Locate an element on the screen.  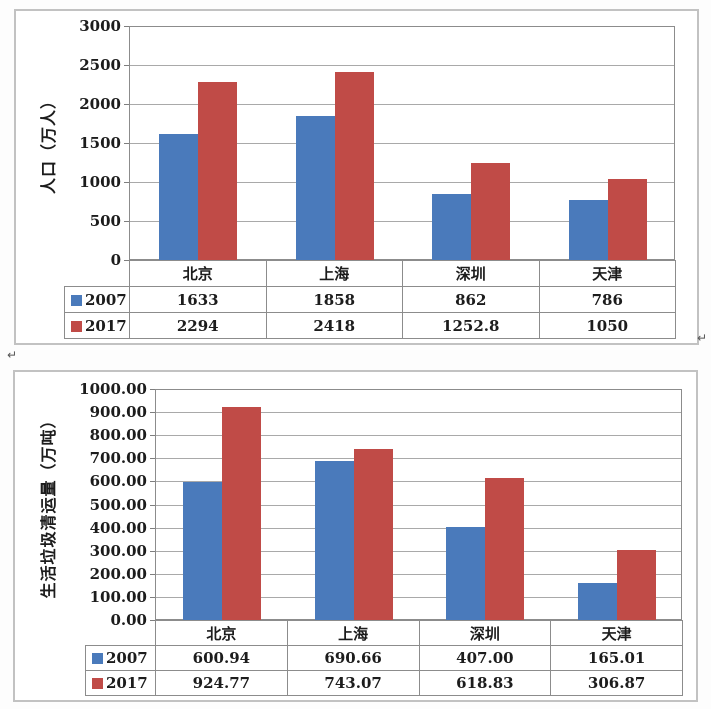
value-cell: 618.83 is located at coordinates (485, 683).